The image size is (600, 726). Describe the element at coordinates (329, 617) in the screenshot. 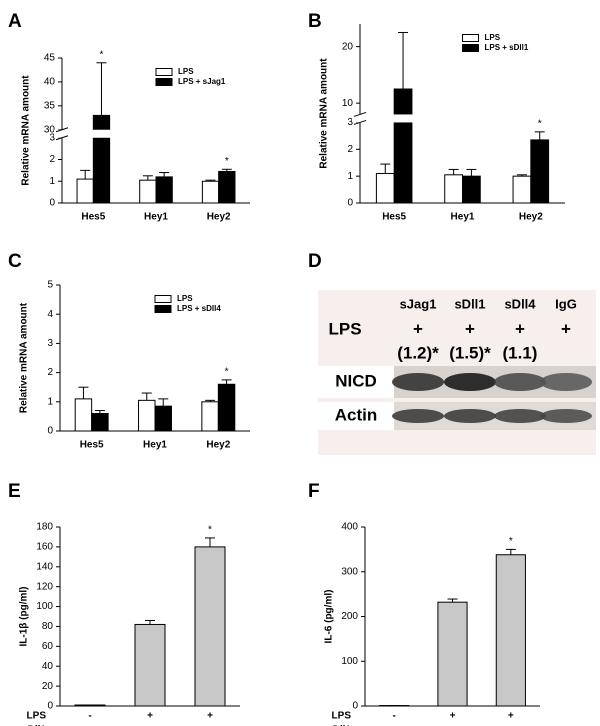

I see `y-axis-label: IL-6 (pg/ml)` at that location.